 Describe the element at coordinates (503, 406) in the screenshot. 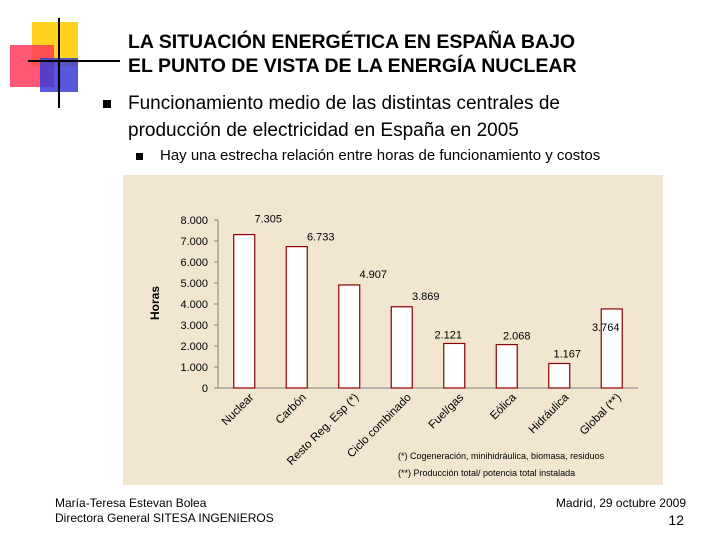

I see `x-tick-label: Eólica` at that location.